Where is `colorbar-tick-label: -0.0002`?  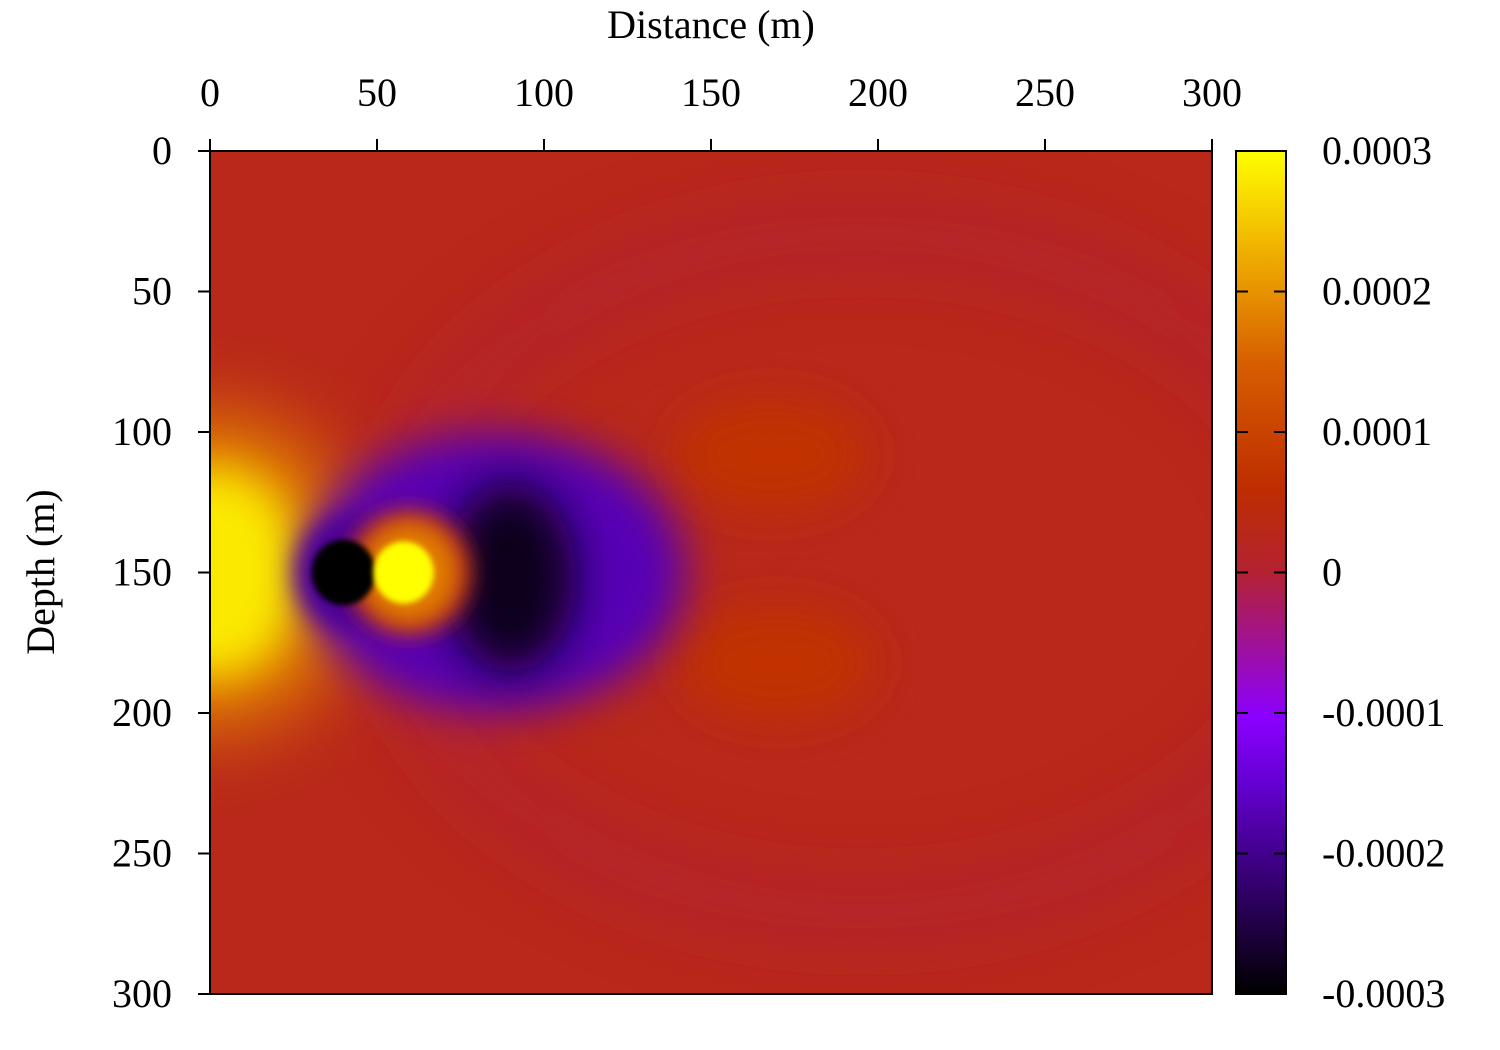 colorbar-tick-label: -0.0002 is located at coordinates (1383, 853).